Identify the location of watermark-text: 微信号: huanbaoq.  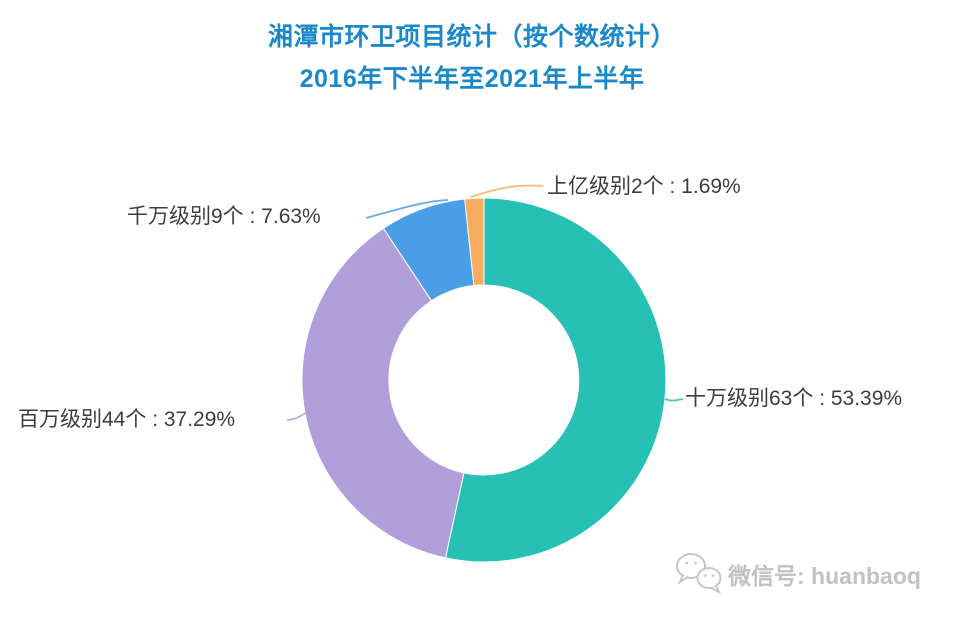
(824, 576).